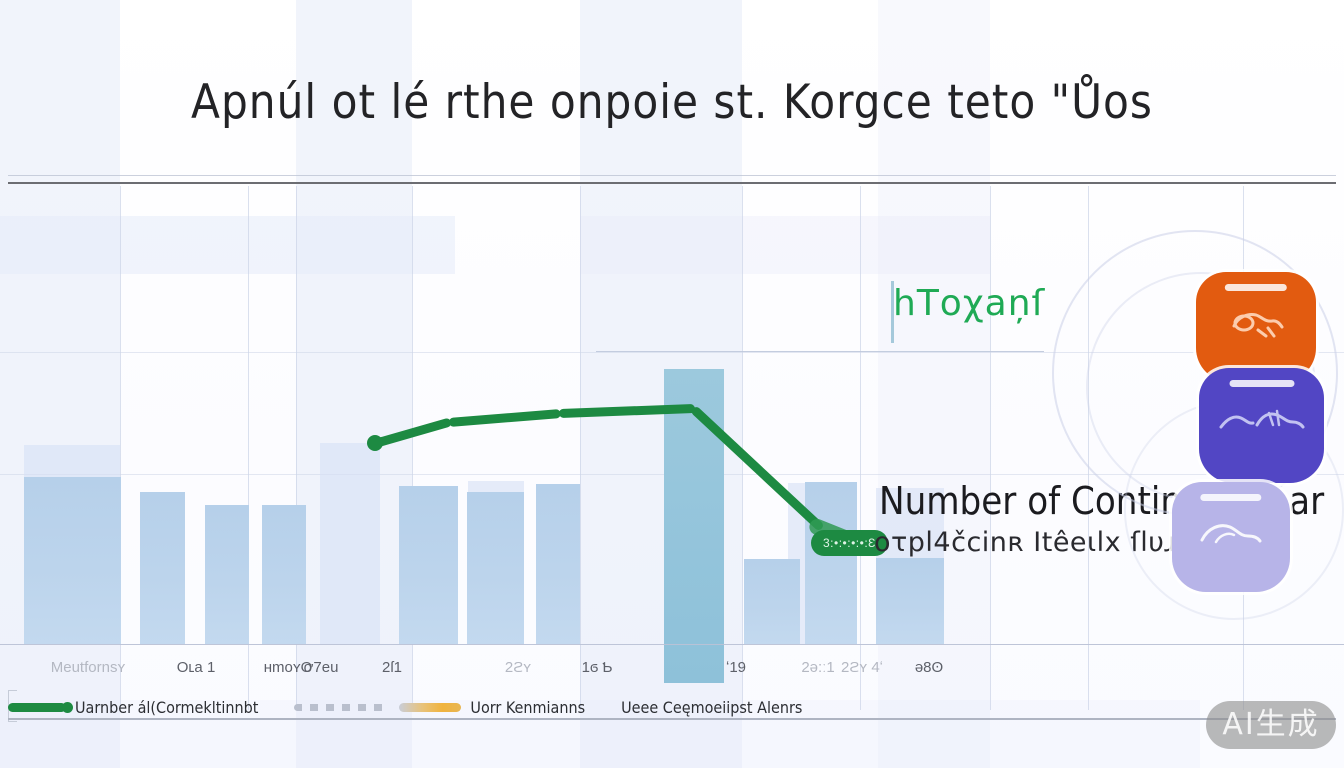  I want to click on x-axis-tick: 2ſ1, so click(392, 667).